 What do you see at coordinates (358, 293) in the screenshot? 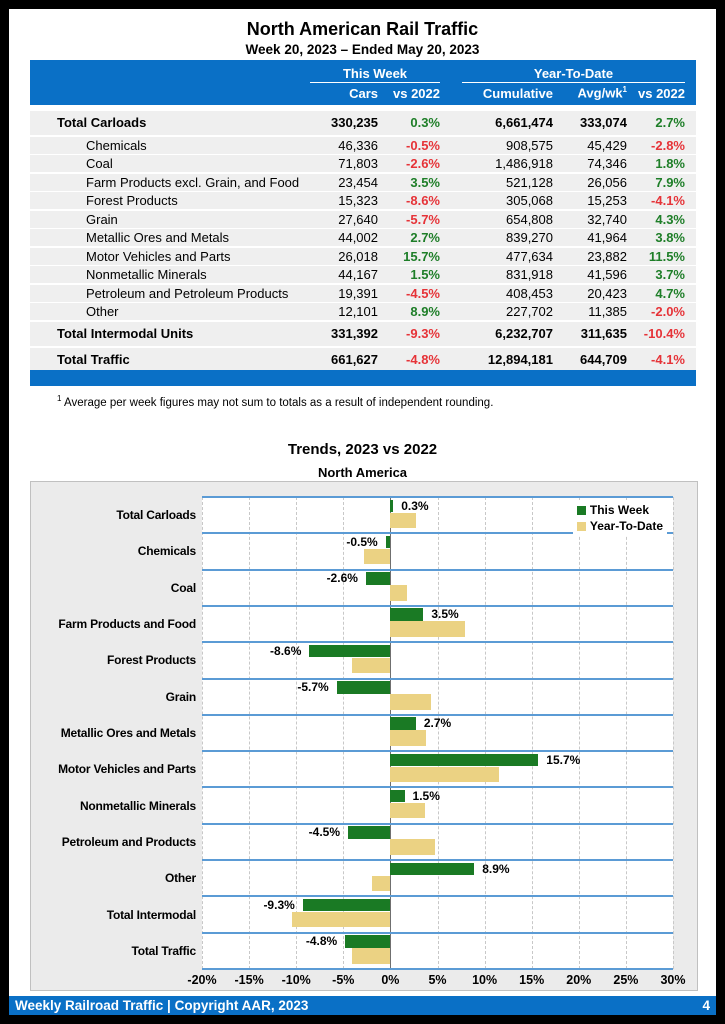
I see `cell-cars: 19,391` at bounding box center [358, 293].